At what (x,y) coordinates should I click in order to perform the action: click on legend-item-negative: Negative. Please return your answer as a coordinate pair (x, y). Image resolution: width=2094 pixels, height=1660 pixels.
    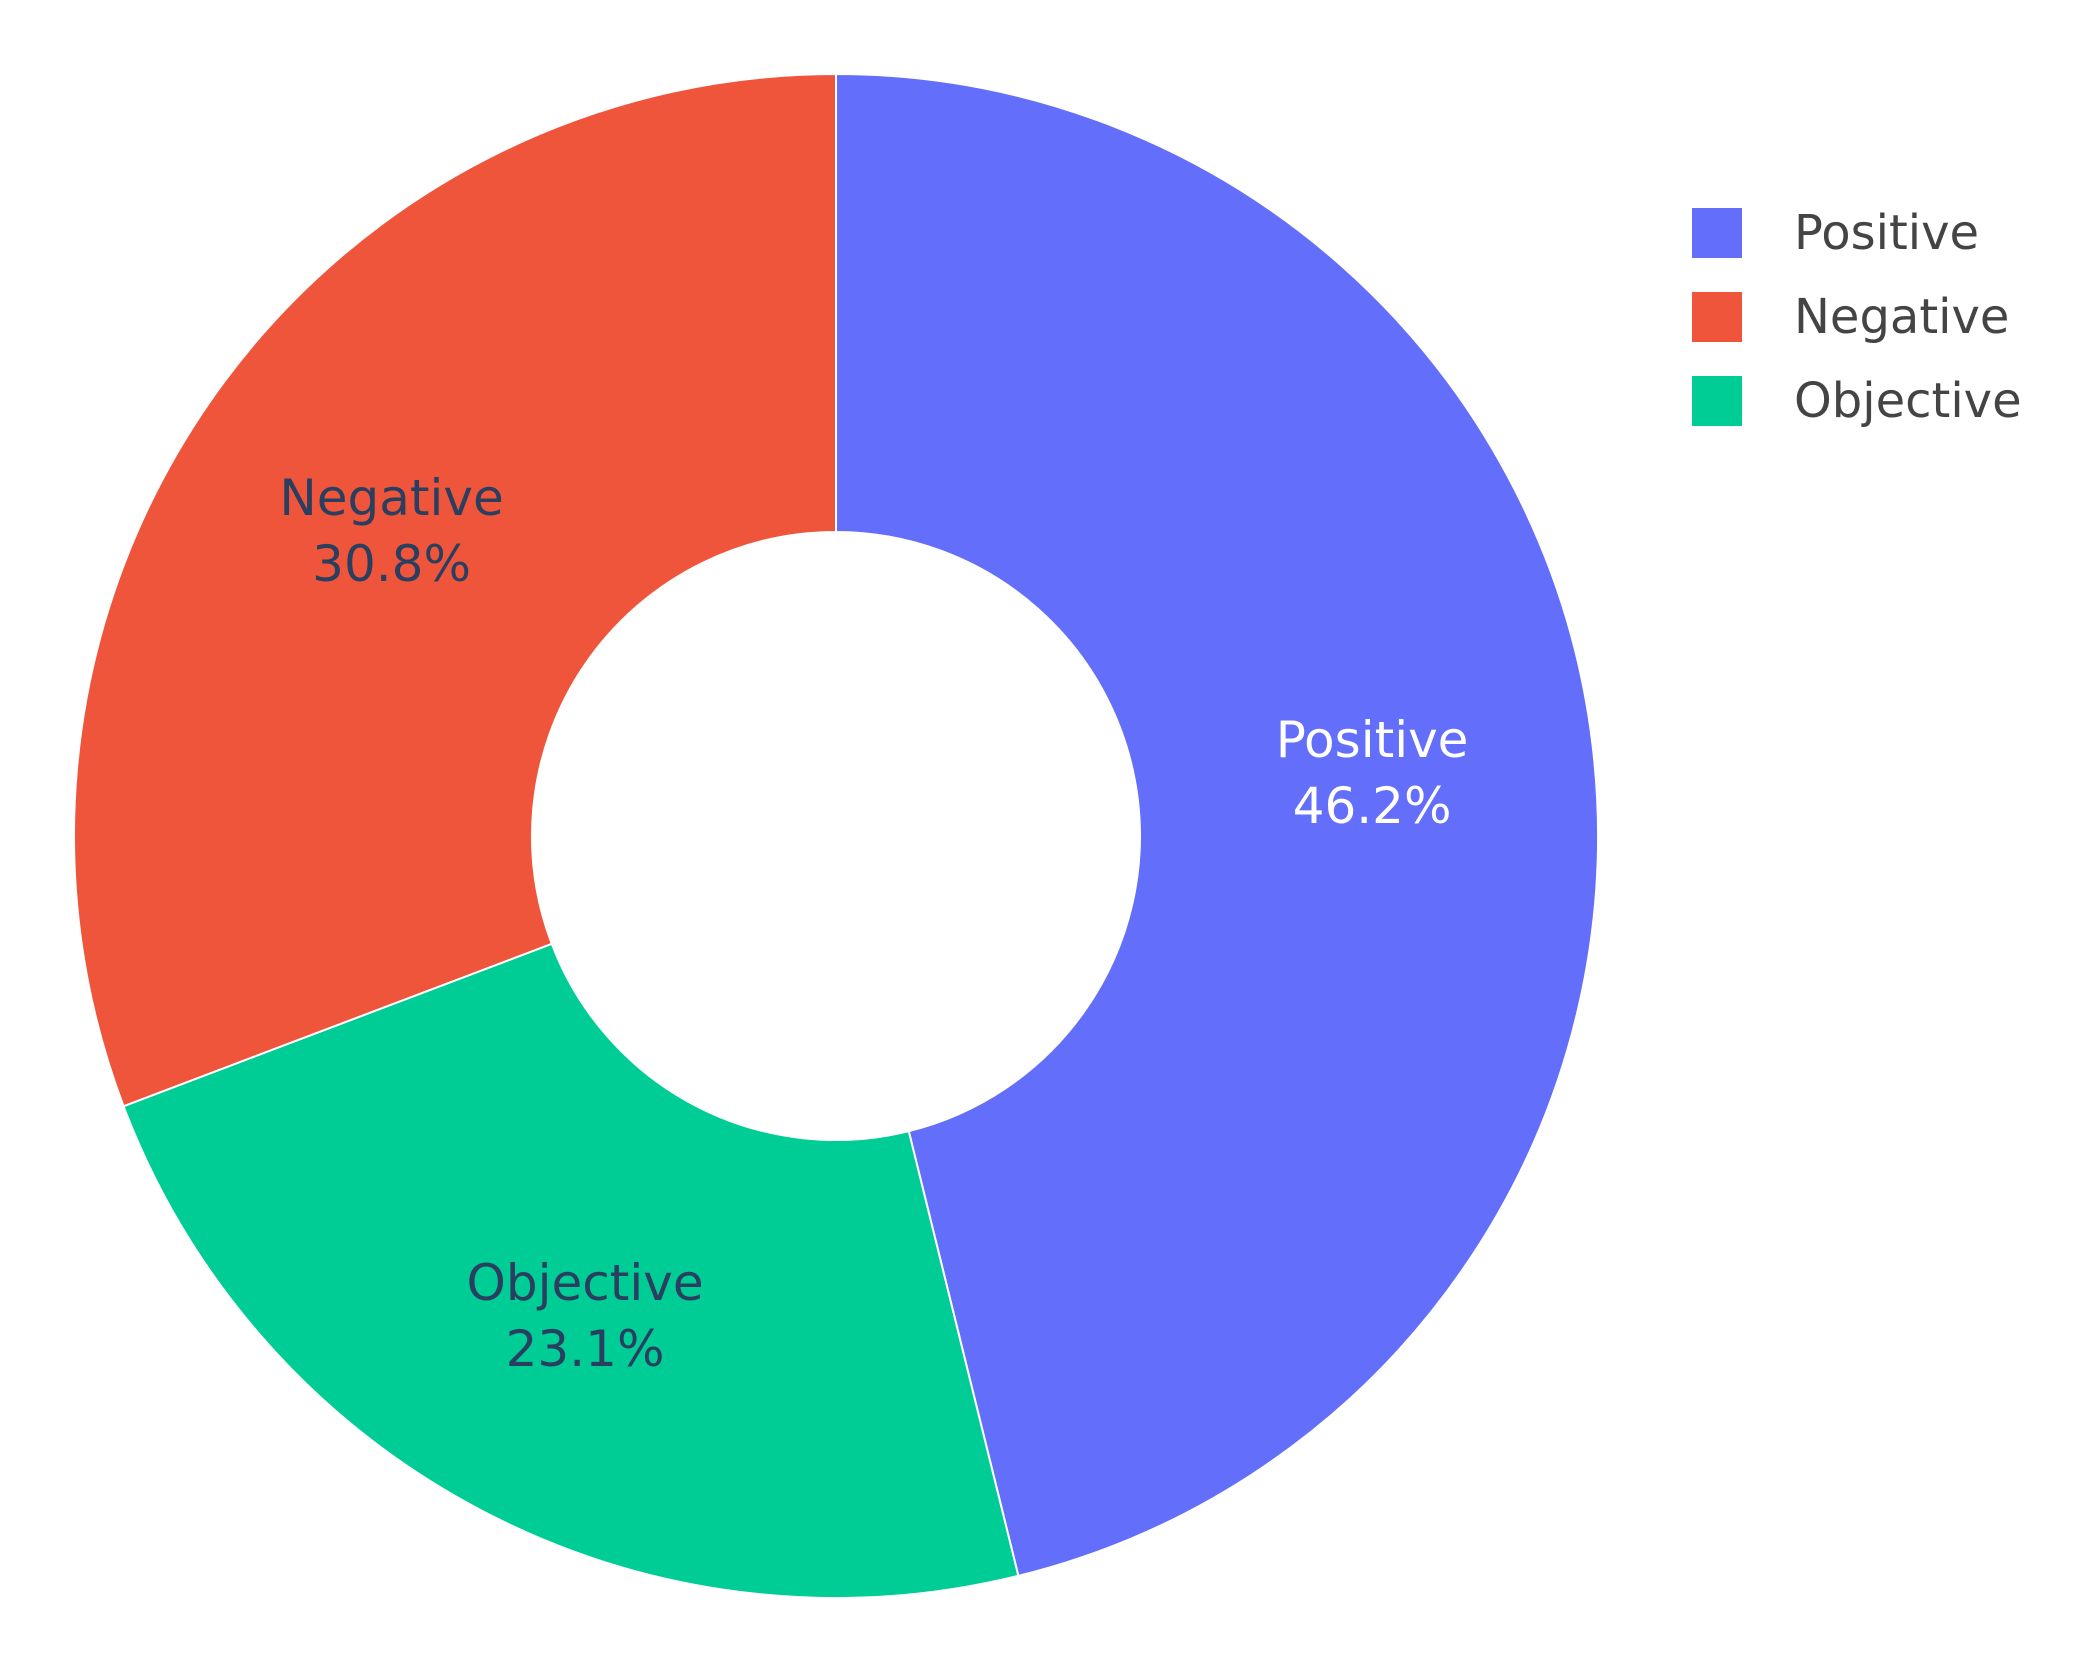
    Looking at the image, I should click on (1850, 317).